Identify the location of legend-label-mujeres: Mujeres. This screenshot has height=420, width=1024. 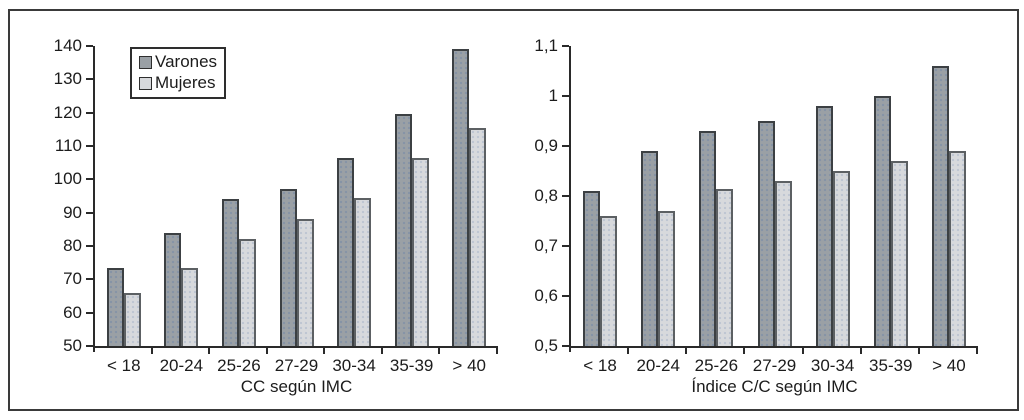
(185, 82).